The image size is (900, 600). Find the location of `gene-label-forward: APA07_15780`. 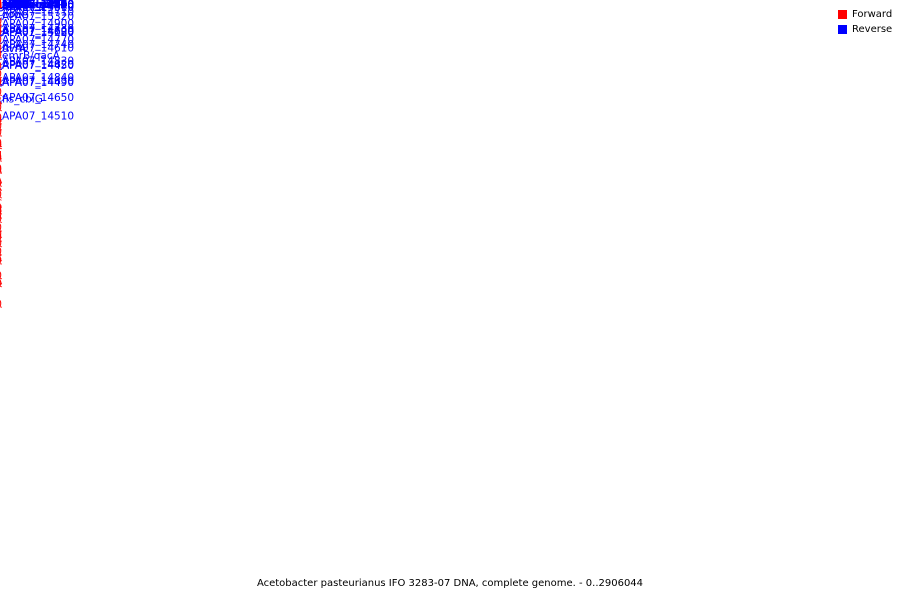

gene-label-forward: APA07_15780 is located at coordinates (1, 108).